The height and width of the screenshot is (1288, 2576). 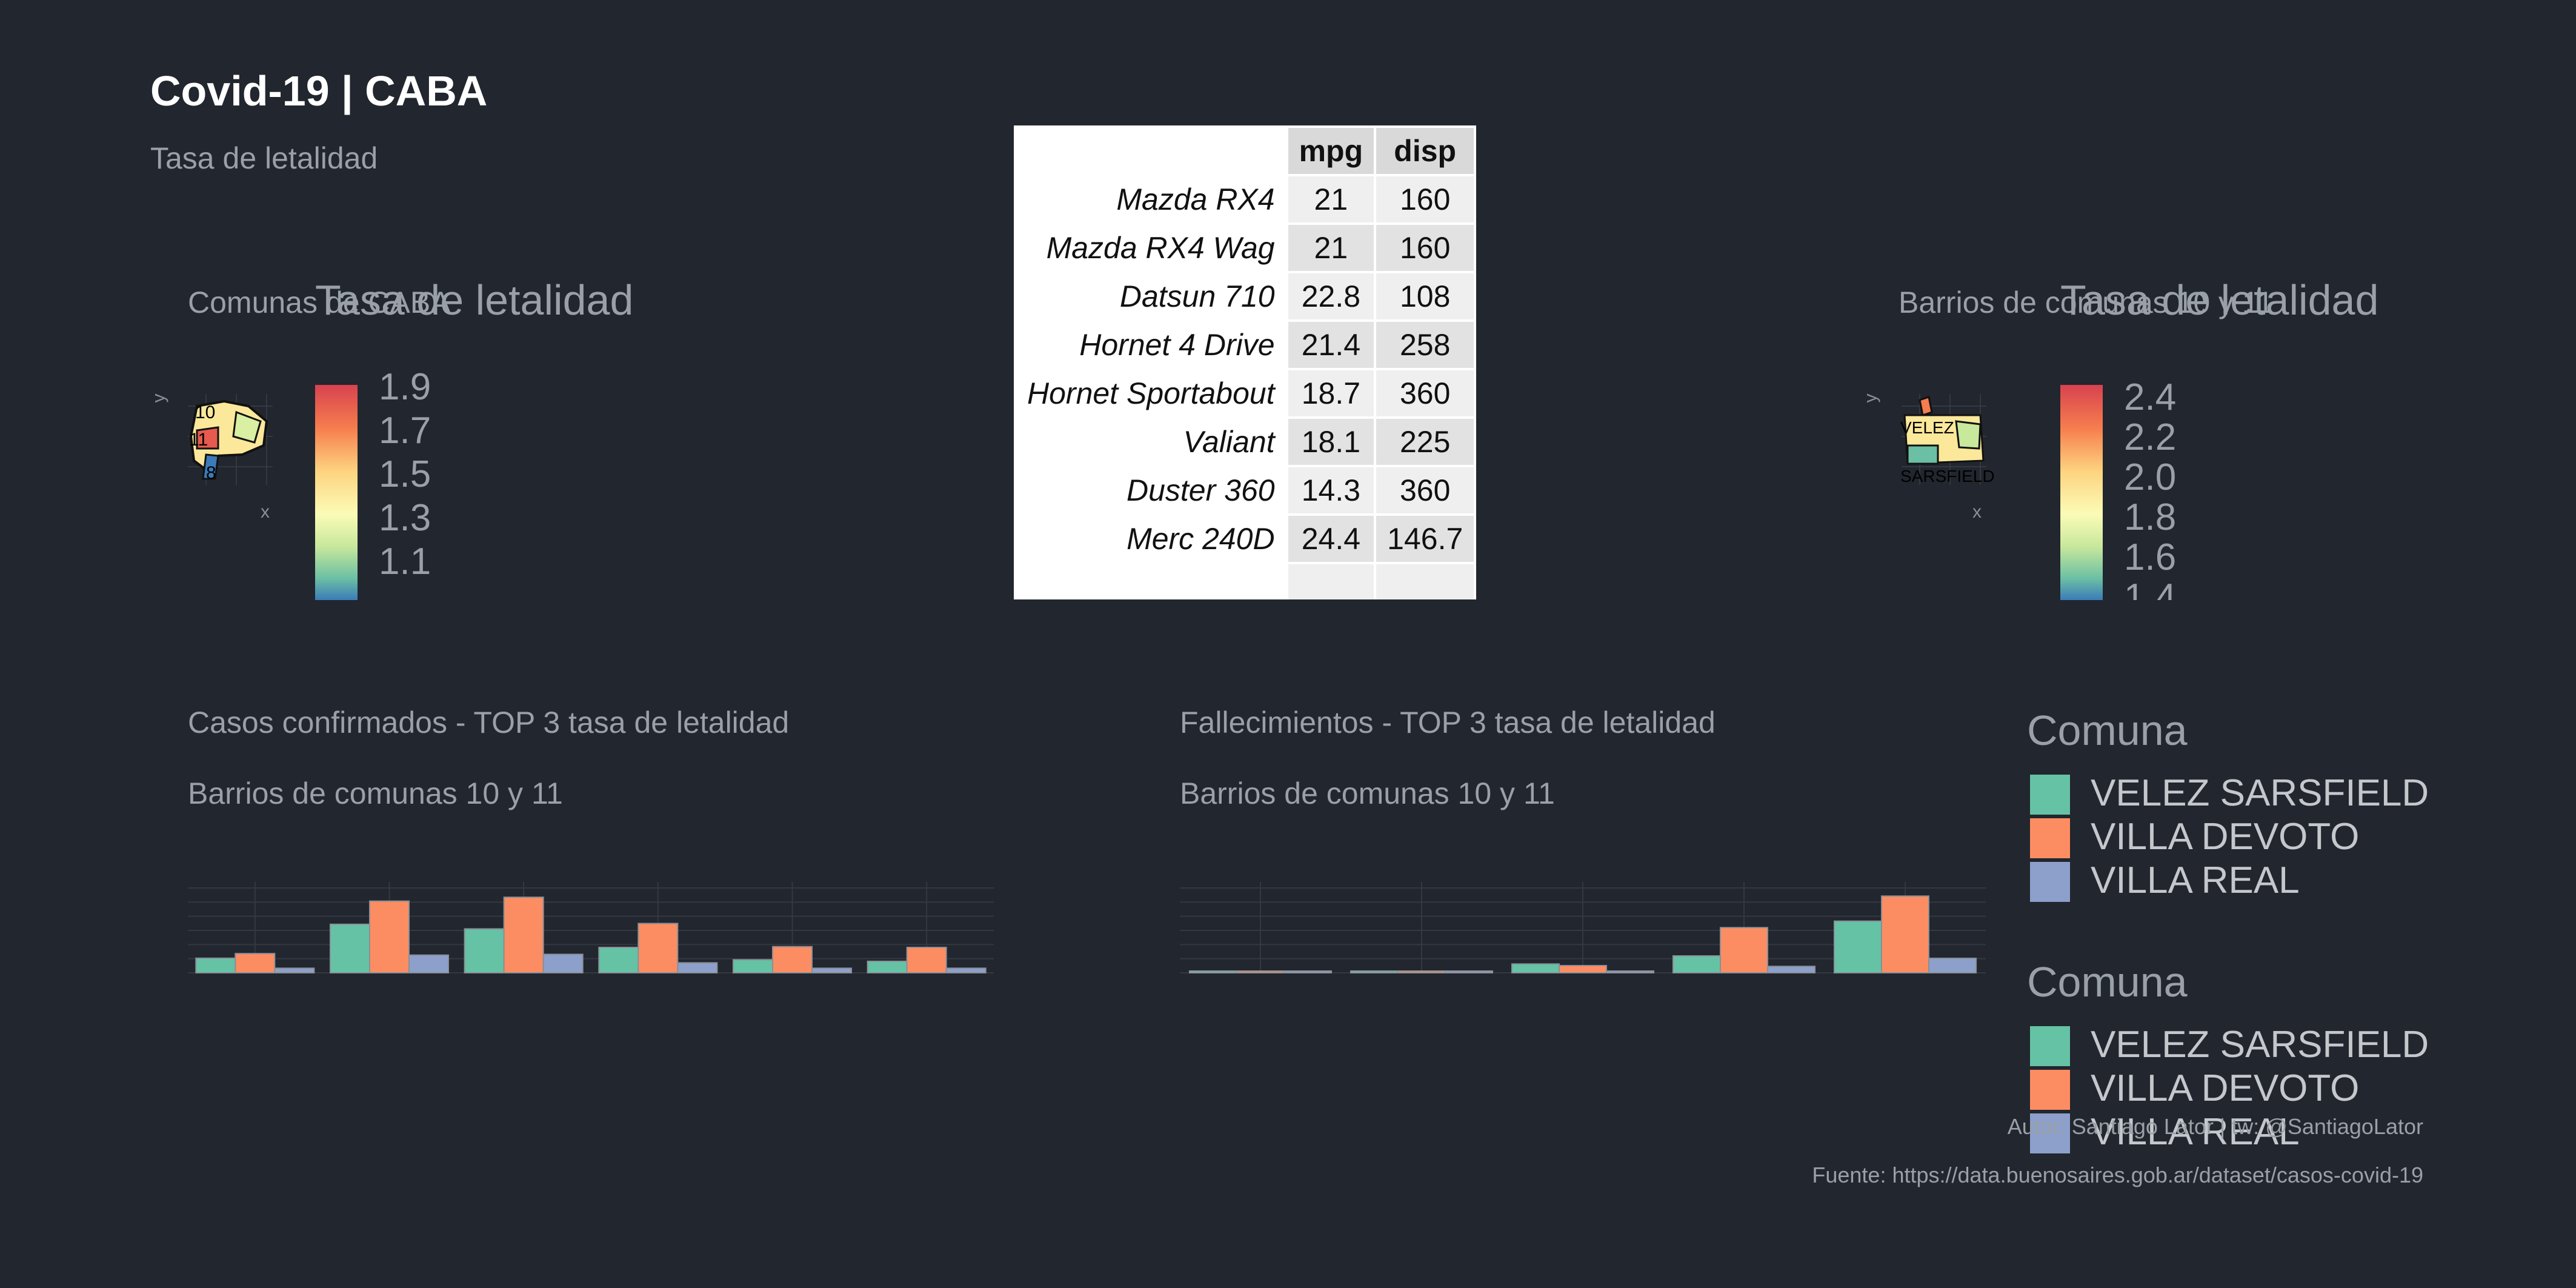 I want to click on table-row: Duster 360 14.3 360, so click(x=1245, y=490).